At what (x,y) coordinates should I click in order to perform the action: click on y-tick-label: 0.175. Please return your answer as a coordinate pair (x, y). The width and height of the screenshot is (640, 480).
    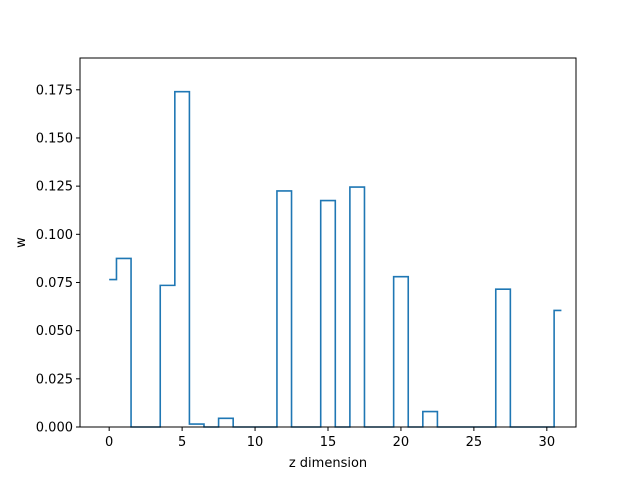
    Looking at the image, I should click on (54, 90).